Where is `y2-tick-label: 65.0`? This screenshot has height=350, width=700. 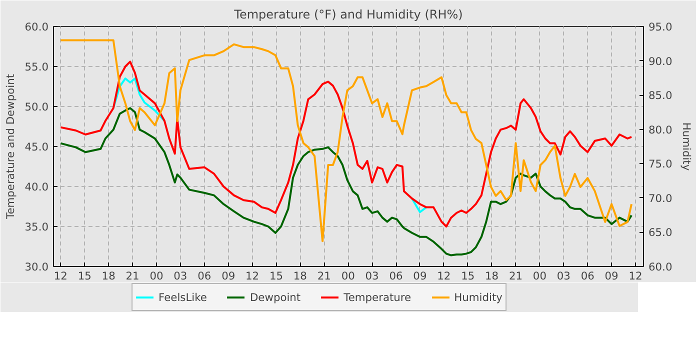
y2-tick-label: 65.0 is located at coordinates (660, 233).